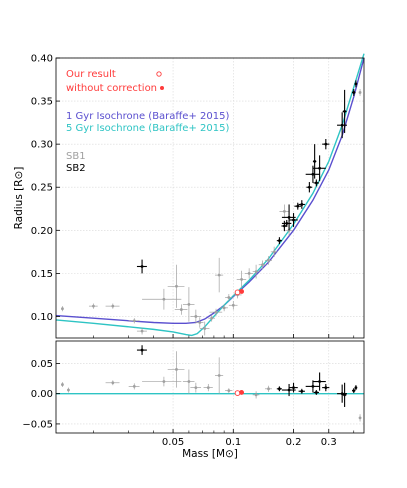 This screenshot has height=488, width=407. Describe the element at coordinates (42, 102) in the screenshot. I see `y-tick-label-5: 0.35` at that location.